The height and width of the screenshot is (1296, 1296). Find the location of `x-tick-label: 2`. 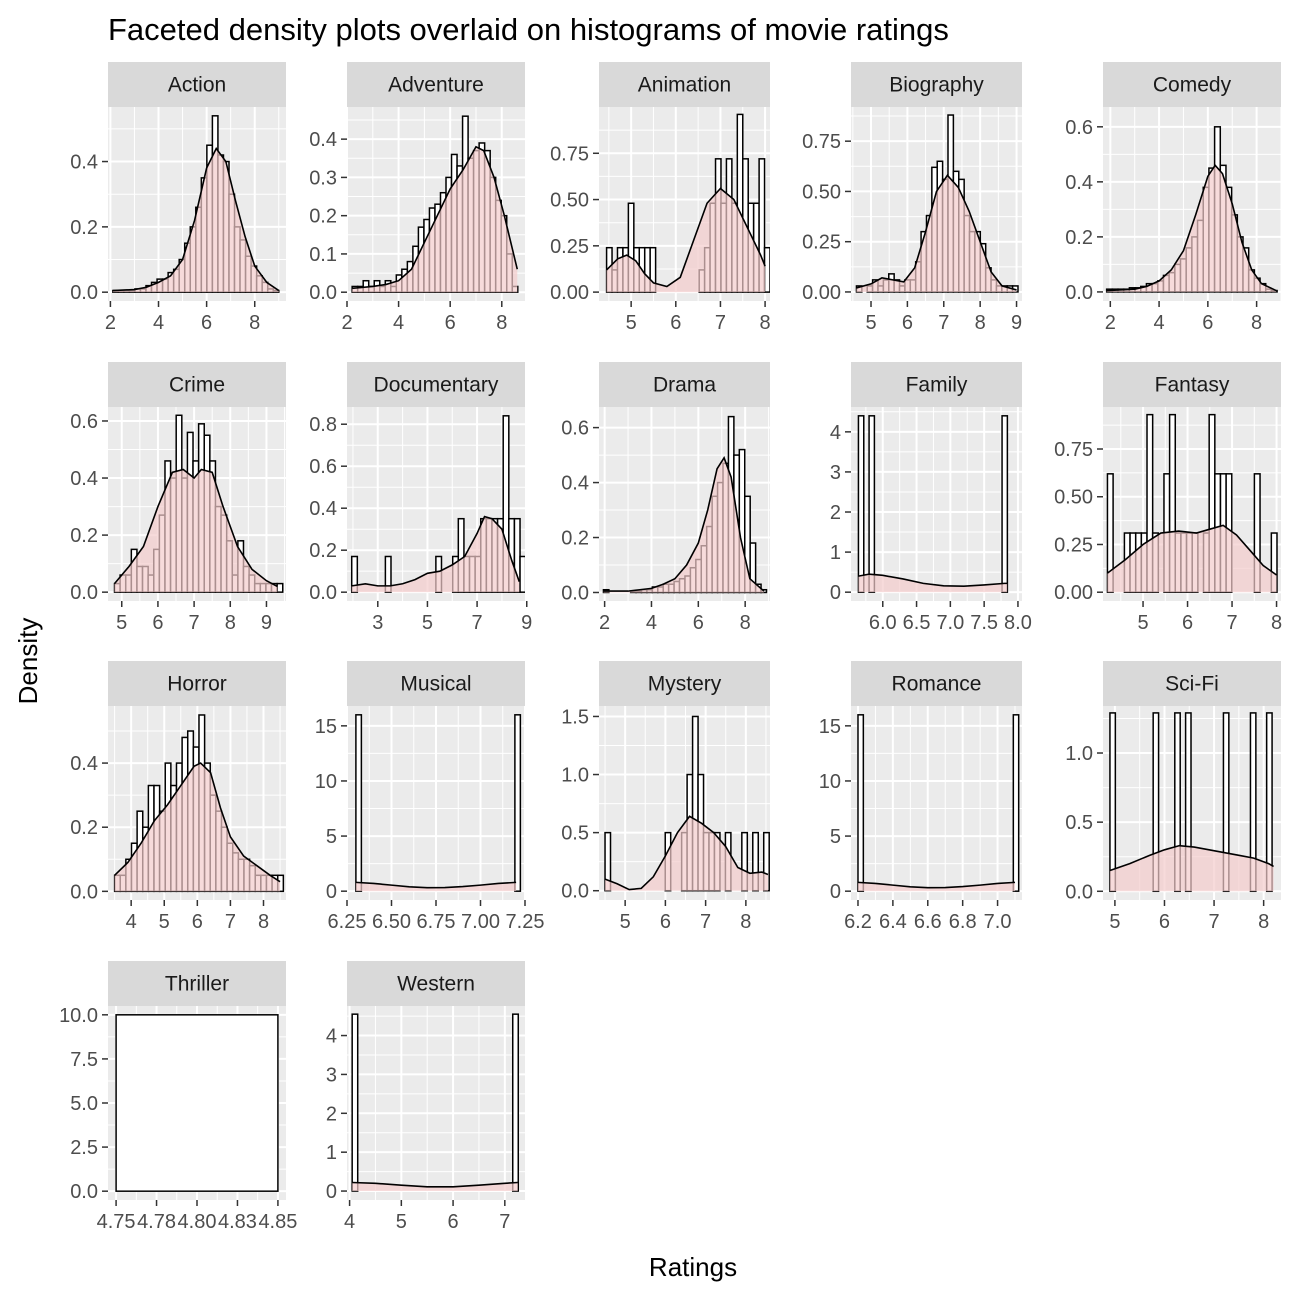

x-tick-label: 2 is located at coordinates (604, 623).